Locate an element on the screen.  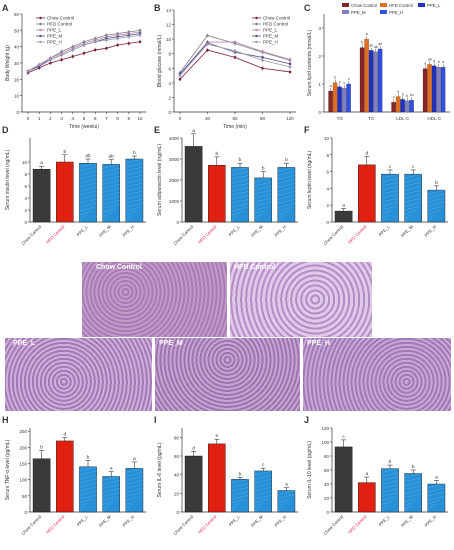
legend-label: PPE_M is located at coordinates (358, 12).